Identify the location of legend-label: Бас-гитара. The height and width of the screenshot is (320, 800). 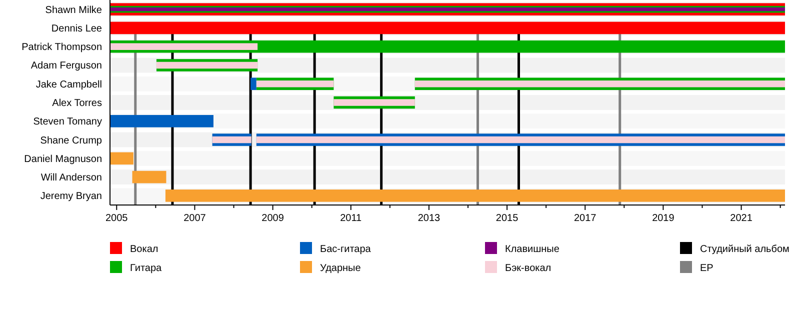
(346, 249).